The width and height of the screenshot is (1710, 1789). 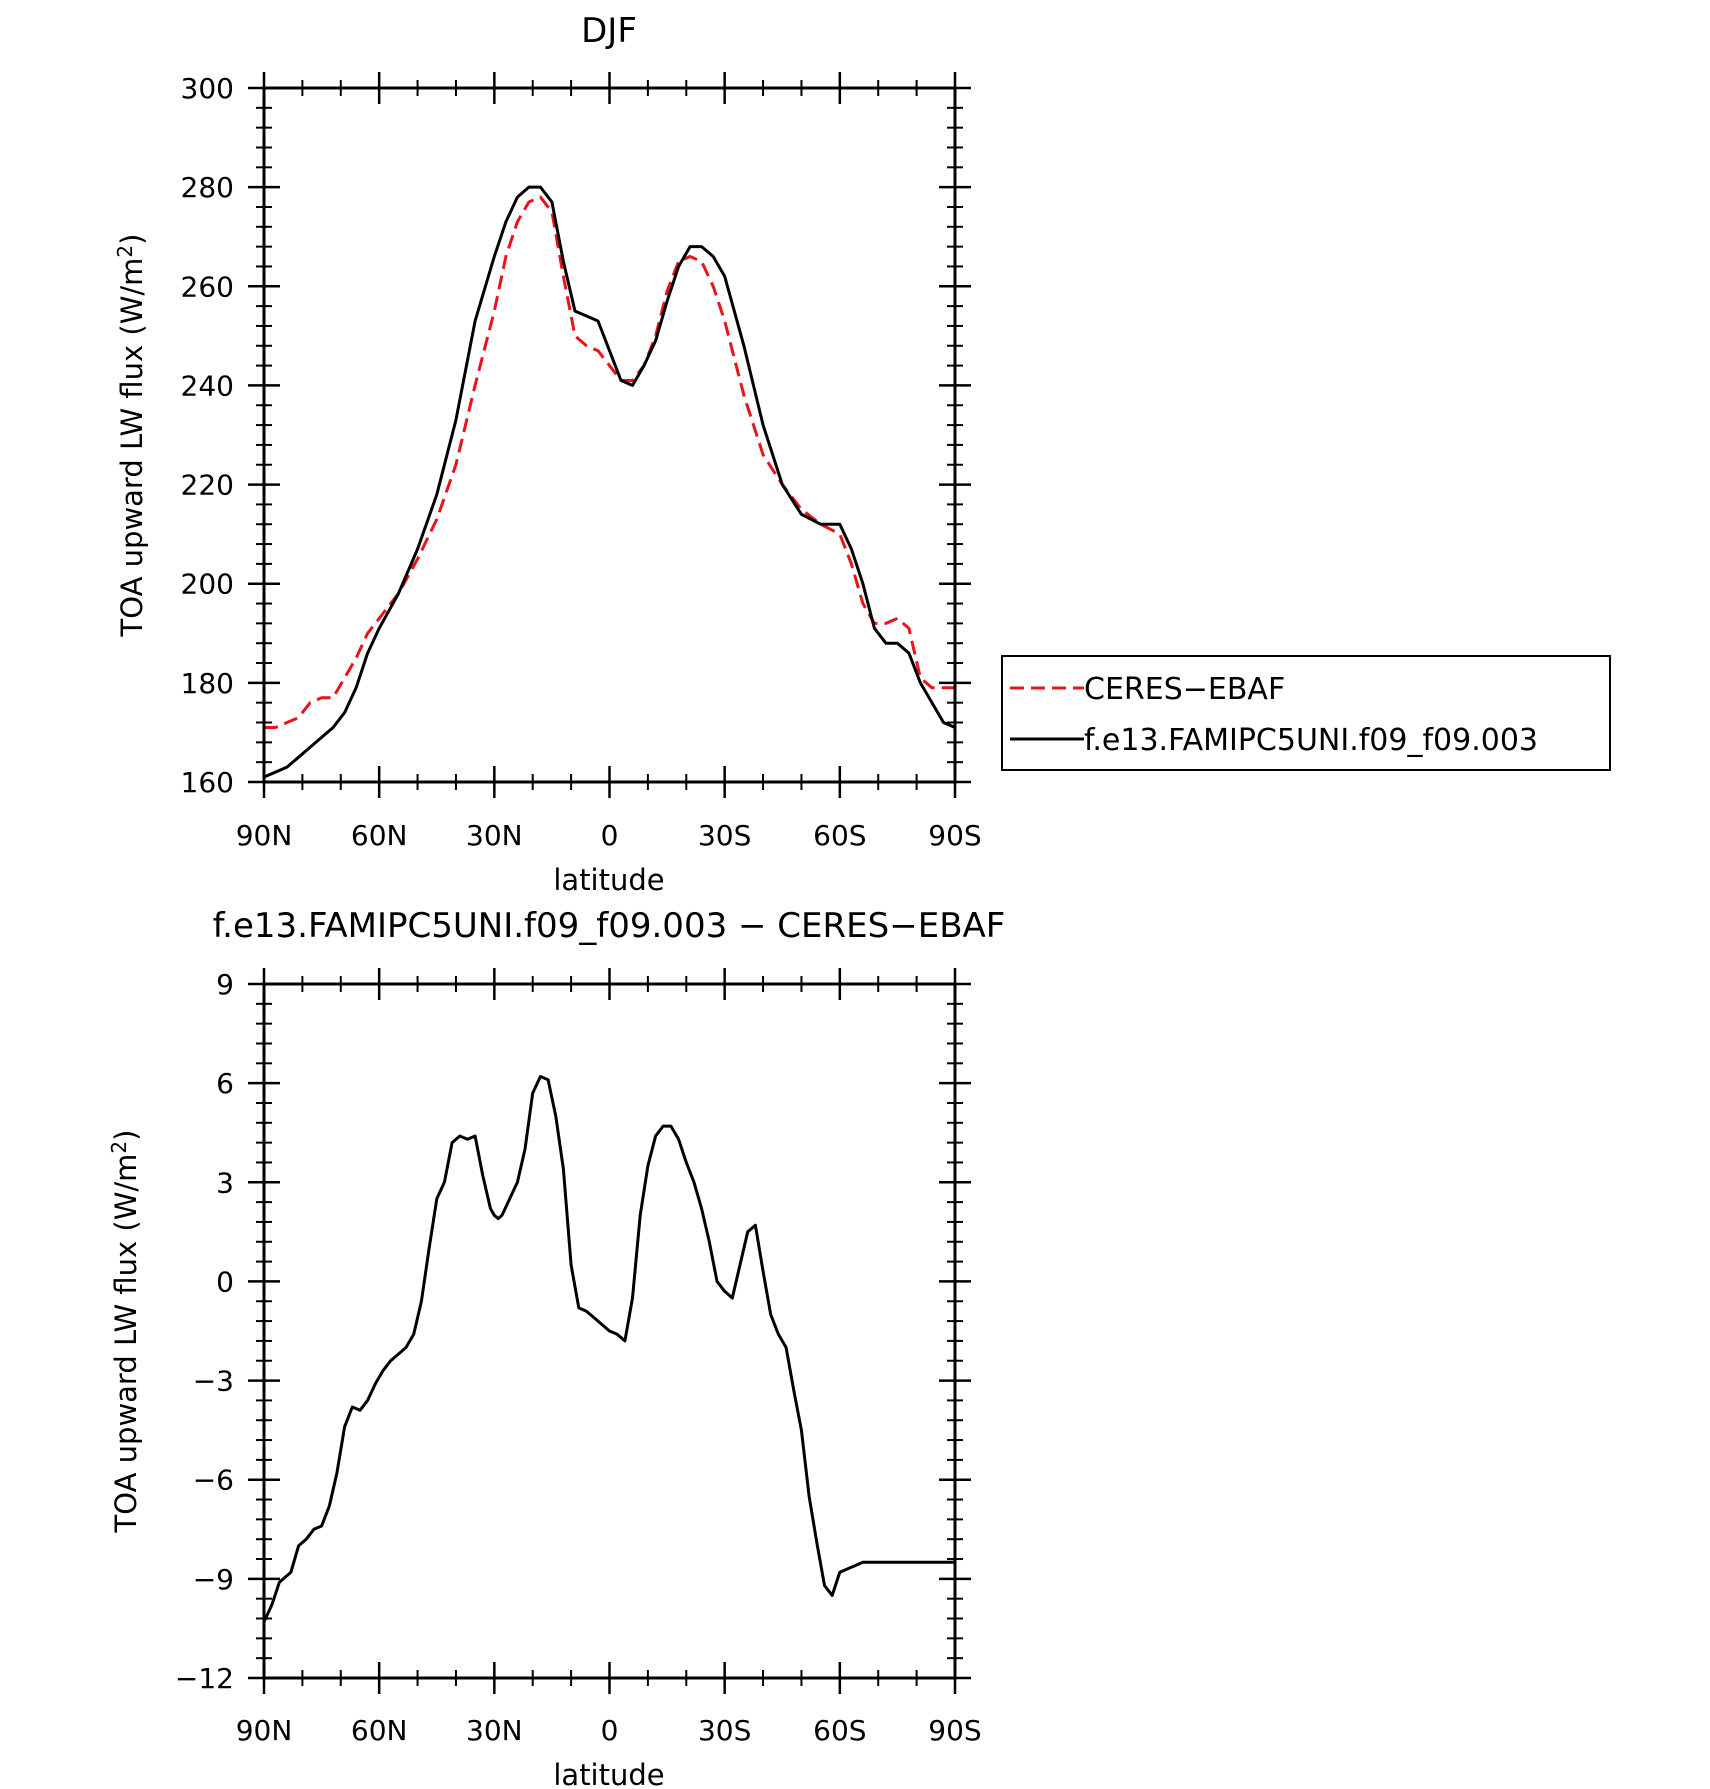 I want to click on bottom-series-lines, so click(x=608, y=1349).